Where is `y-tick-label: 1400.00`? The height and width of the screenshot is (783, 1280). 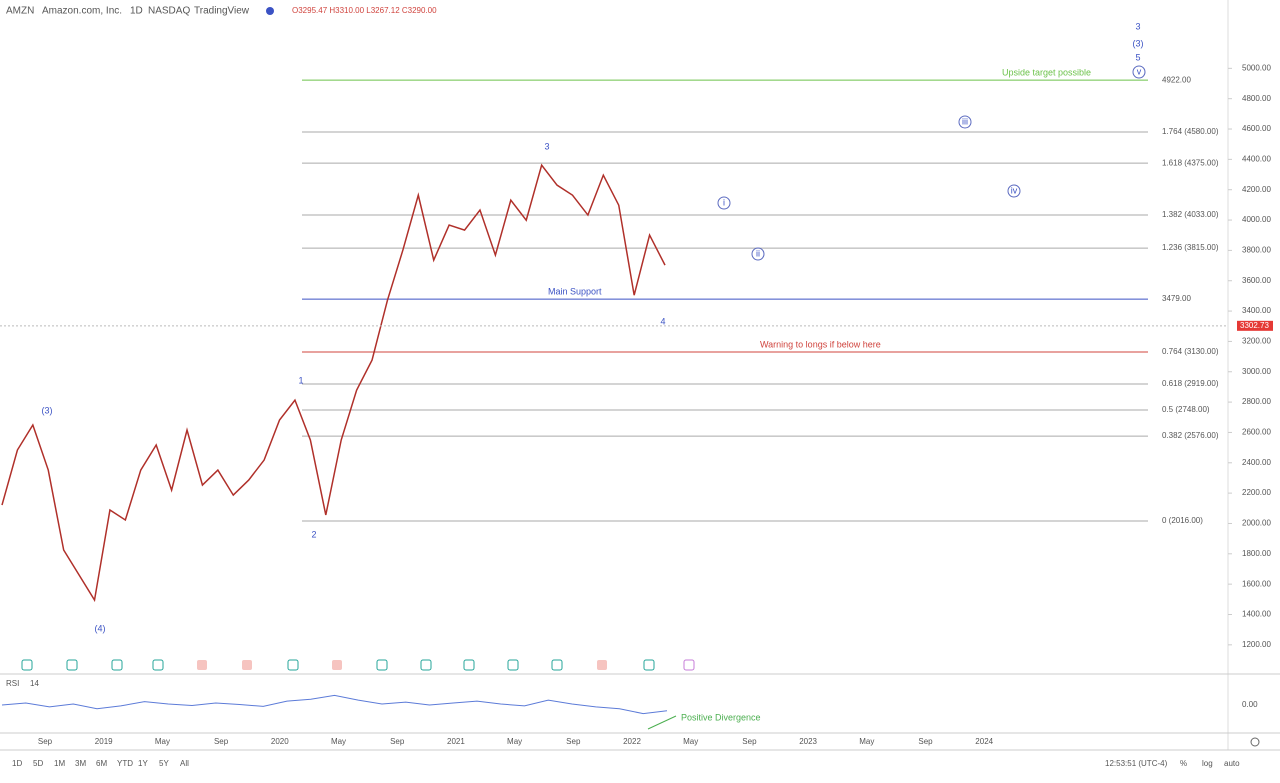 y-tick-label: 1400.00 is located at coordinates (1256, 614).